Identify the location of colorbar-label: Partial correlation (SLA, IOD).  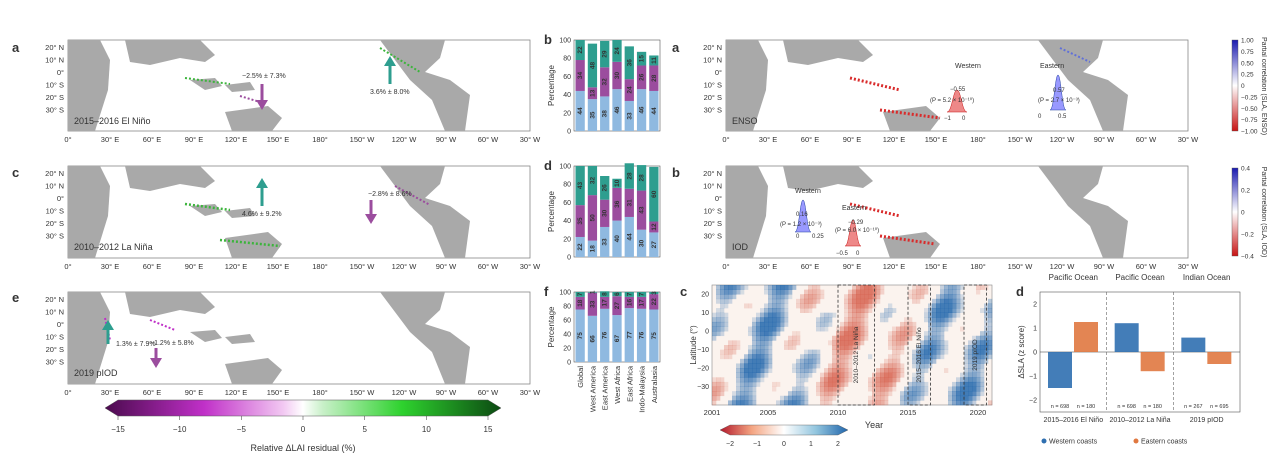
(1263, 212).